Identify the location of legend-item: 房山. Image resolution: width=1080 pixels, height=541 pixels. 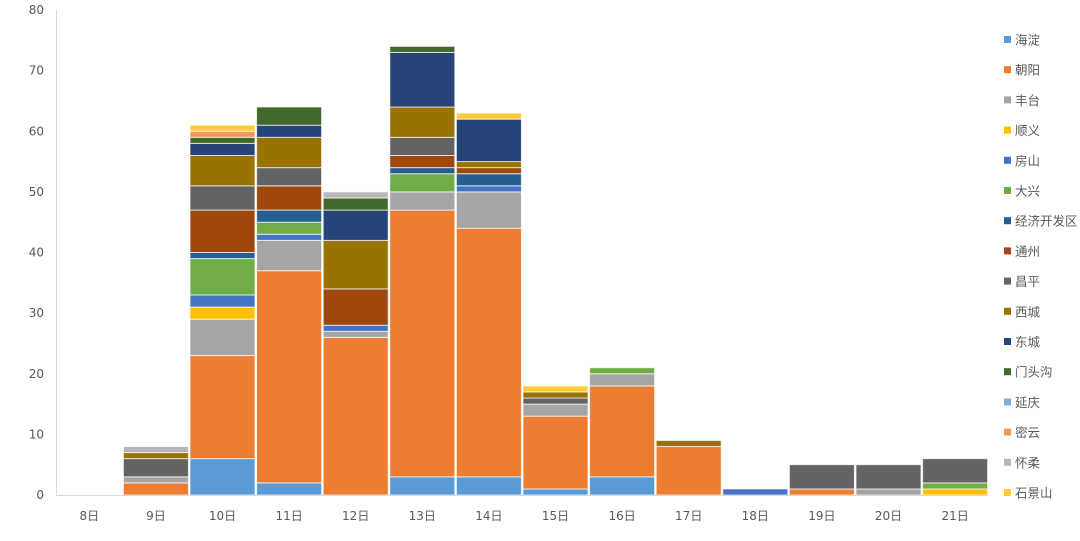
(1022, 160).